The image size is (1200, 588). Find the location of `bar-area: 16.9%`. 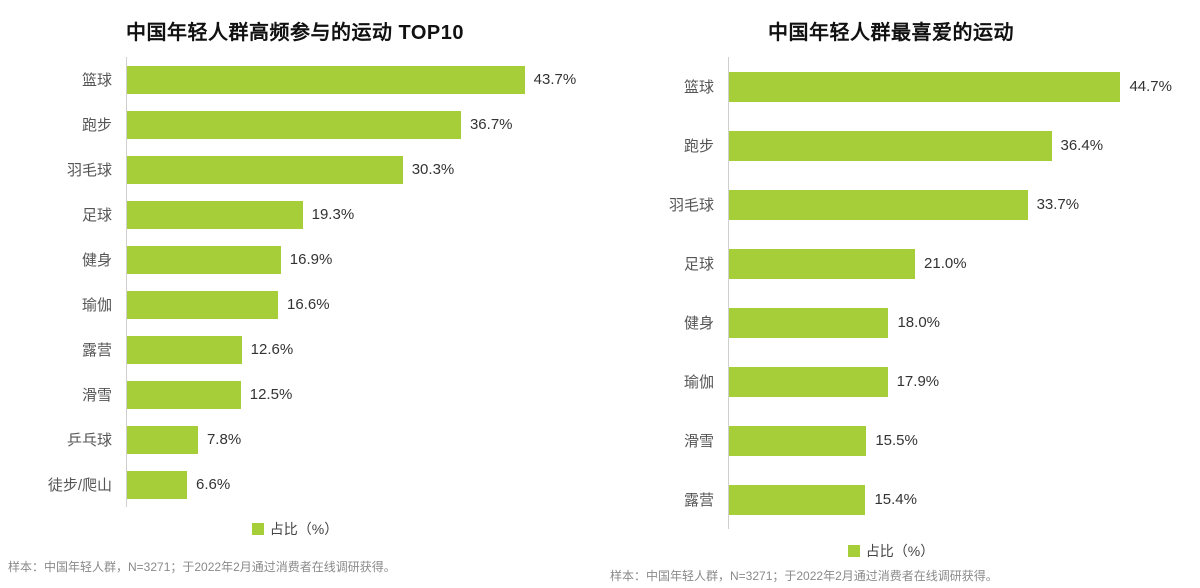

bar-area: 16.9% is located at coordinates (354, 259).